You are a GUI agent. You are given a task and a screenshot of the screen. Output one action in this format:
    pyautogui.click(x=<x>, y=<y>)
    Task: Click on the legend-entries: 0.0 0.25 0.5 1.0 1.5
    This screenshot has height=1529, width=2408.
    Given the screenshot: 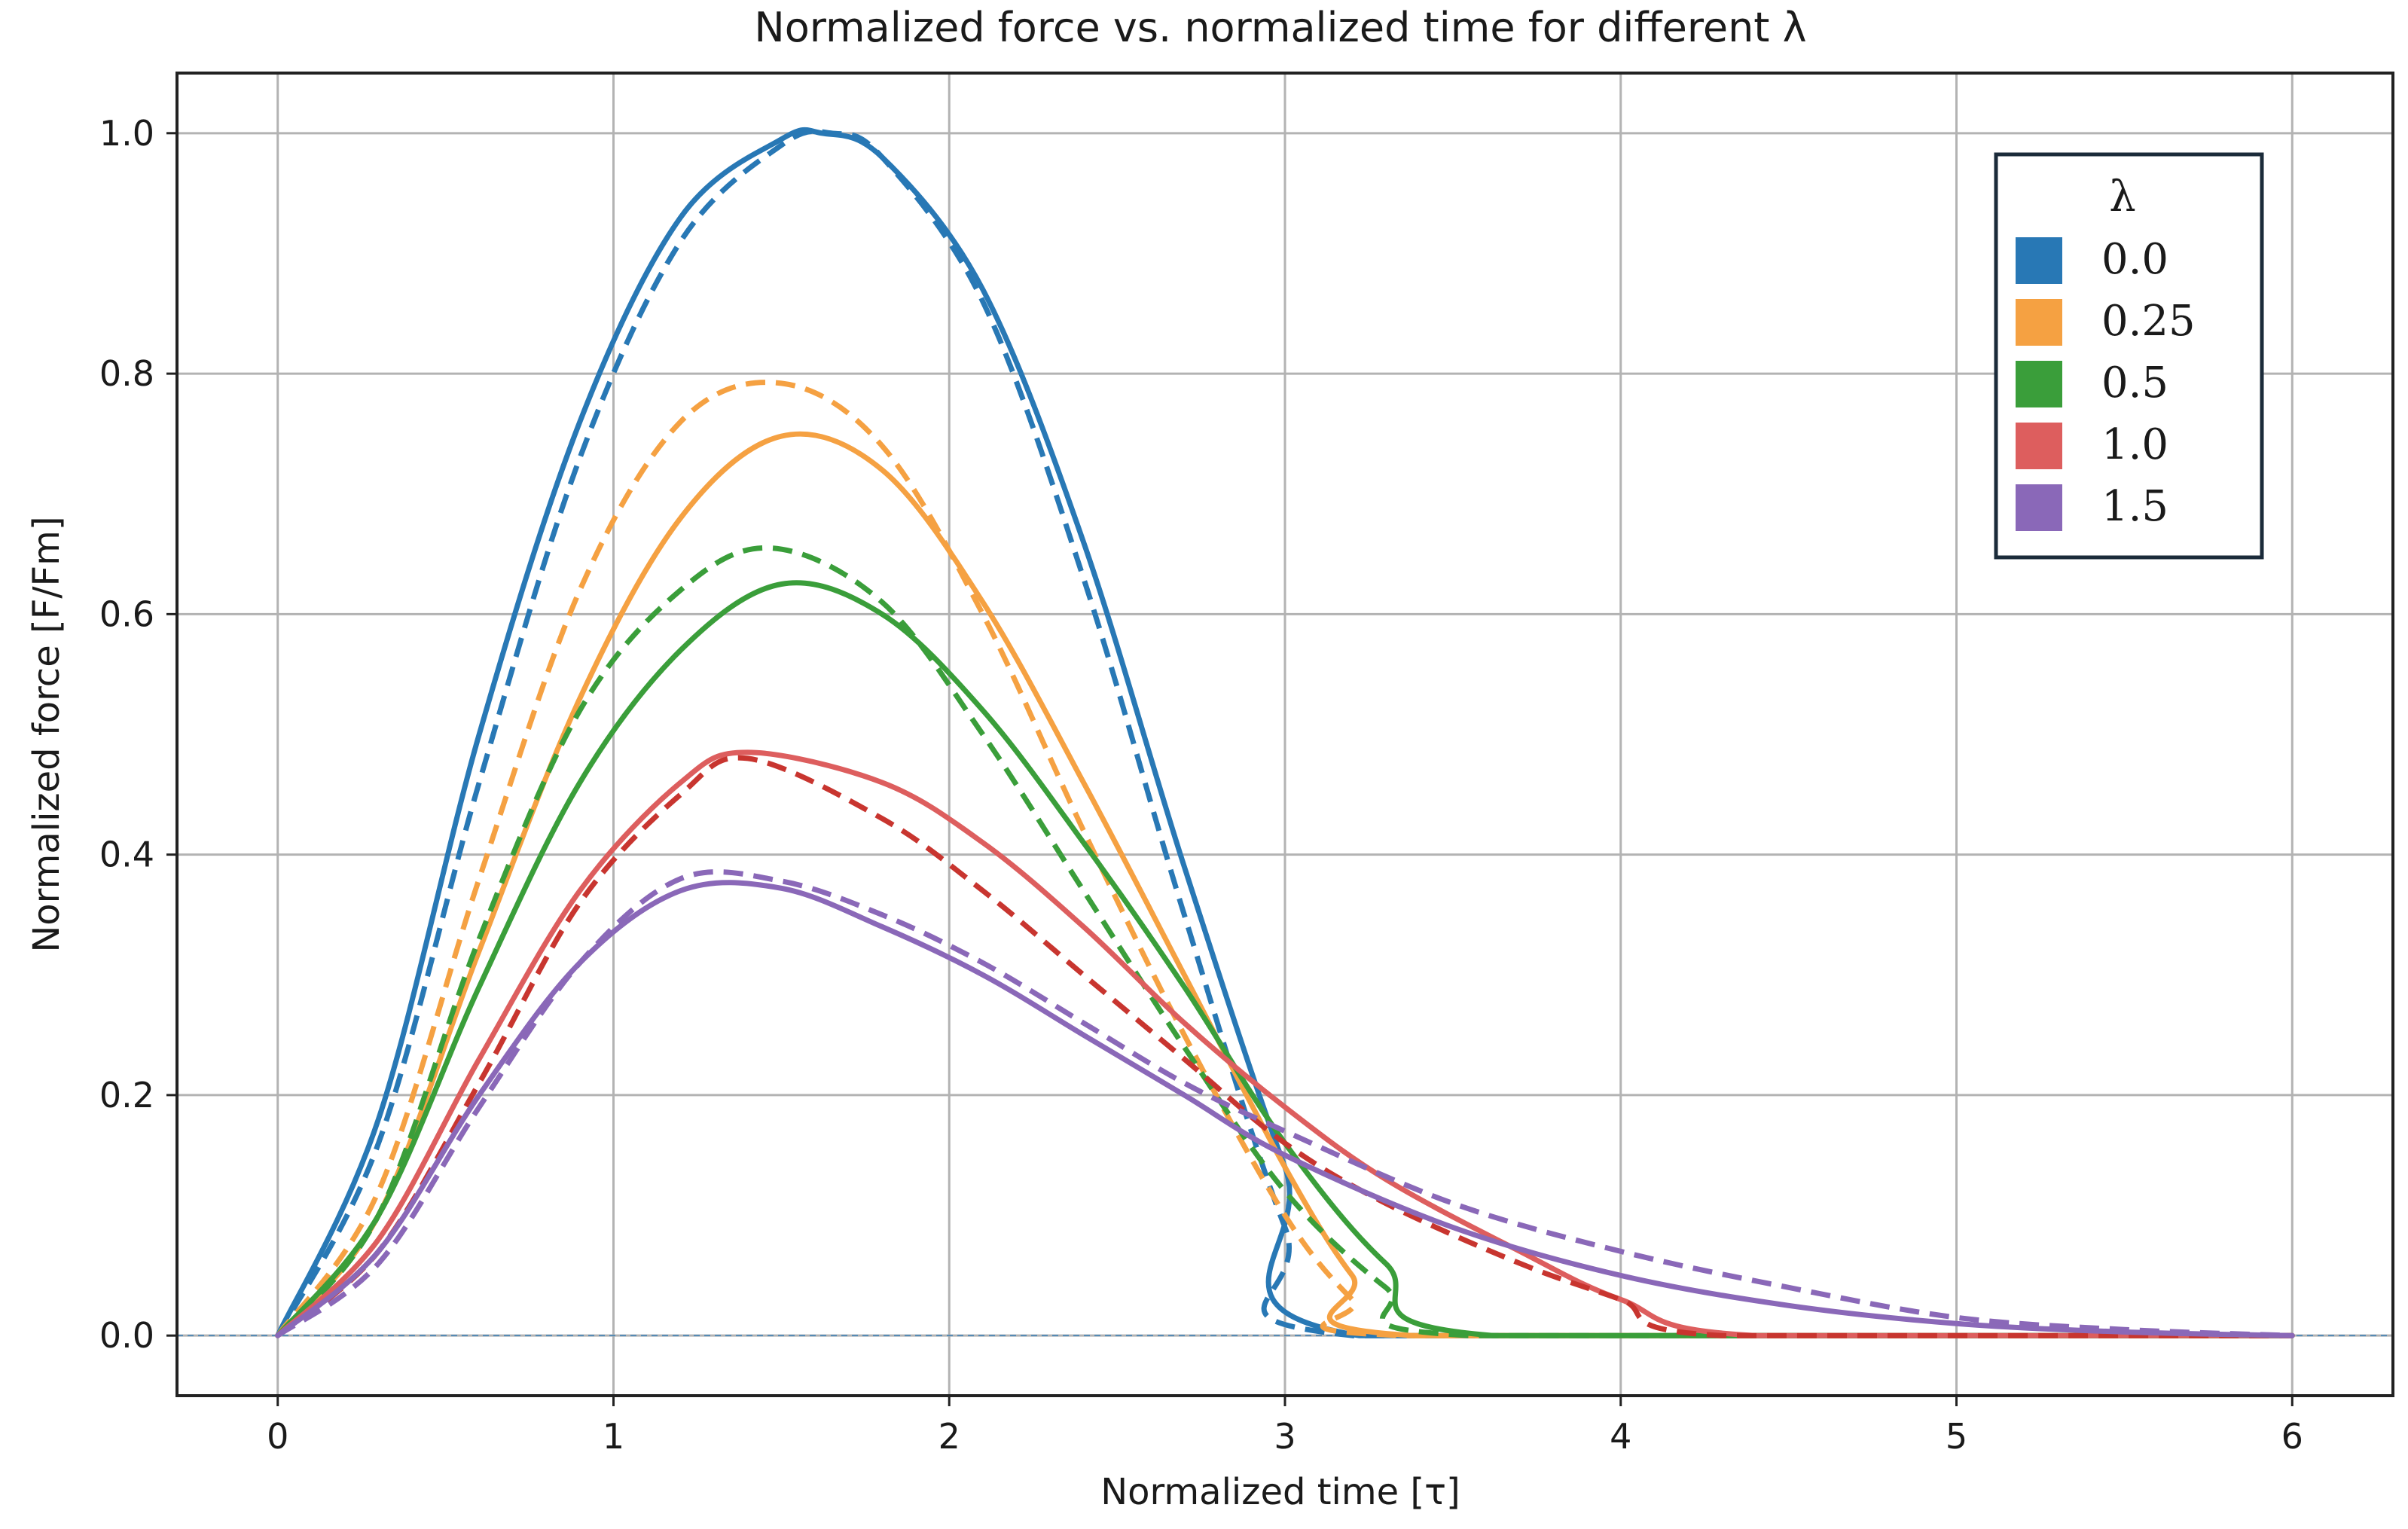 What is the action you would take?
    pyautogui.click(x=2106, y=383)
    